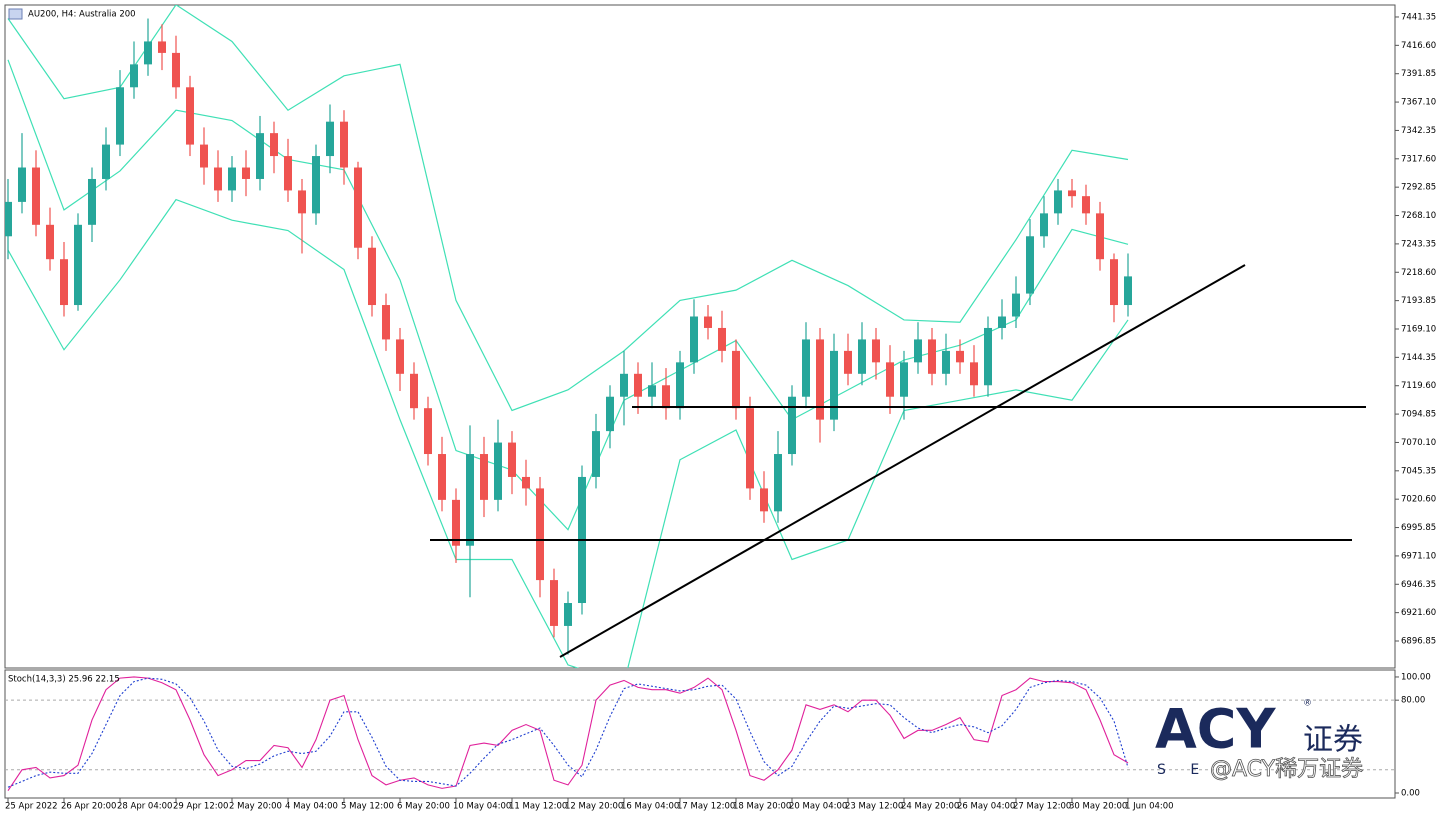 The width and height of the screenshot is (1445, 819). I want to click on x-tick-label: 6 May 20:00, so click(423, 807).